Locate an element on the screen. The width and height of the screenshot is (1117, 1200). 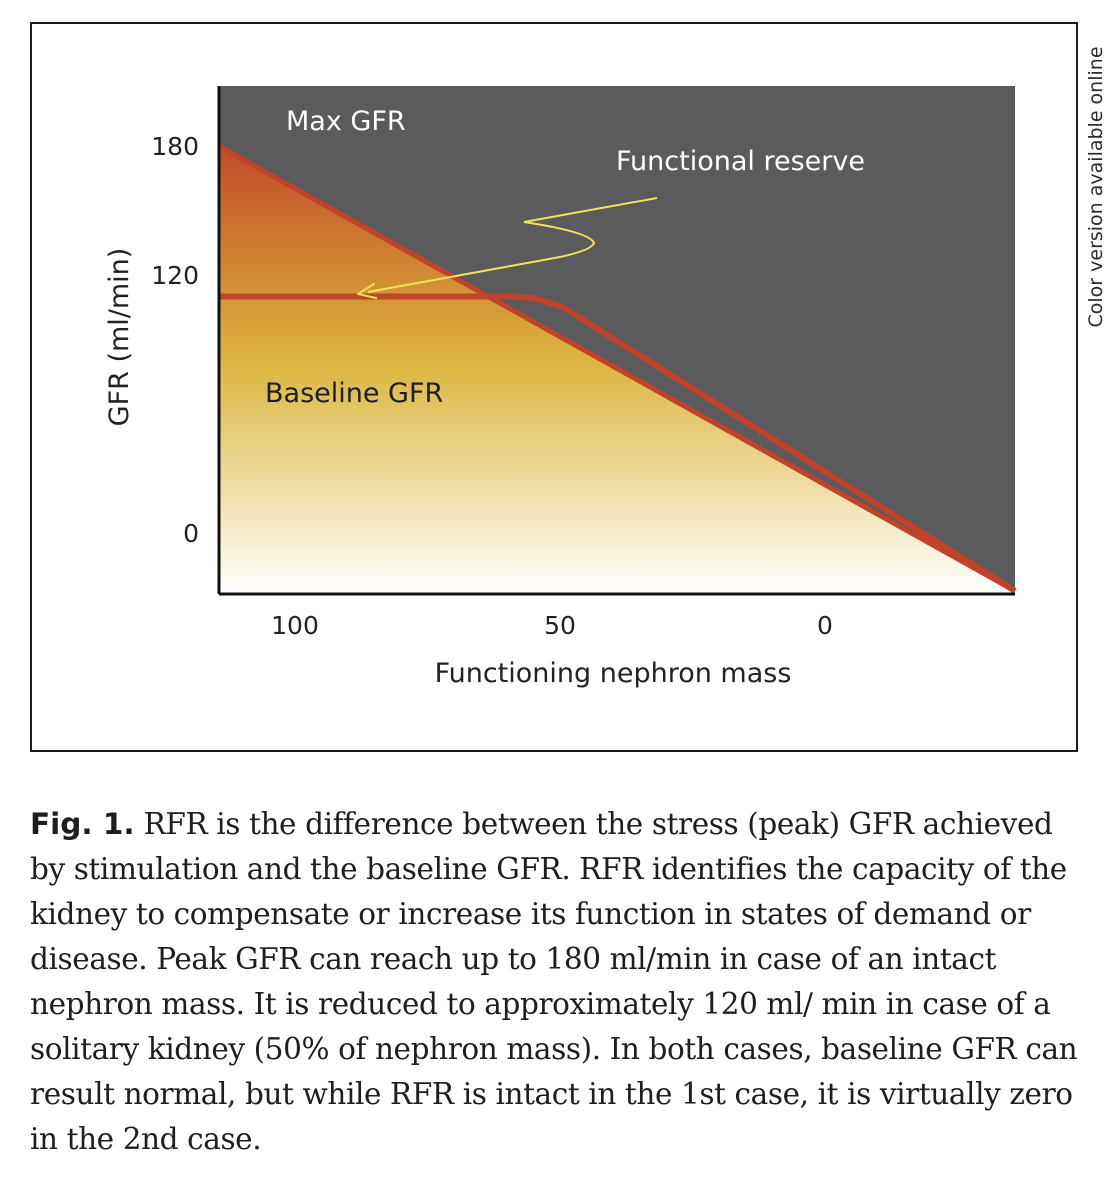
x-tick-label: 0 is located at coordinates (825, 625).